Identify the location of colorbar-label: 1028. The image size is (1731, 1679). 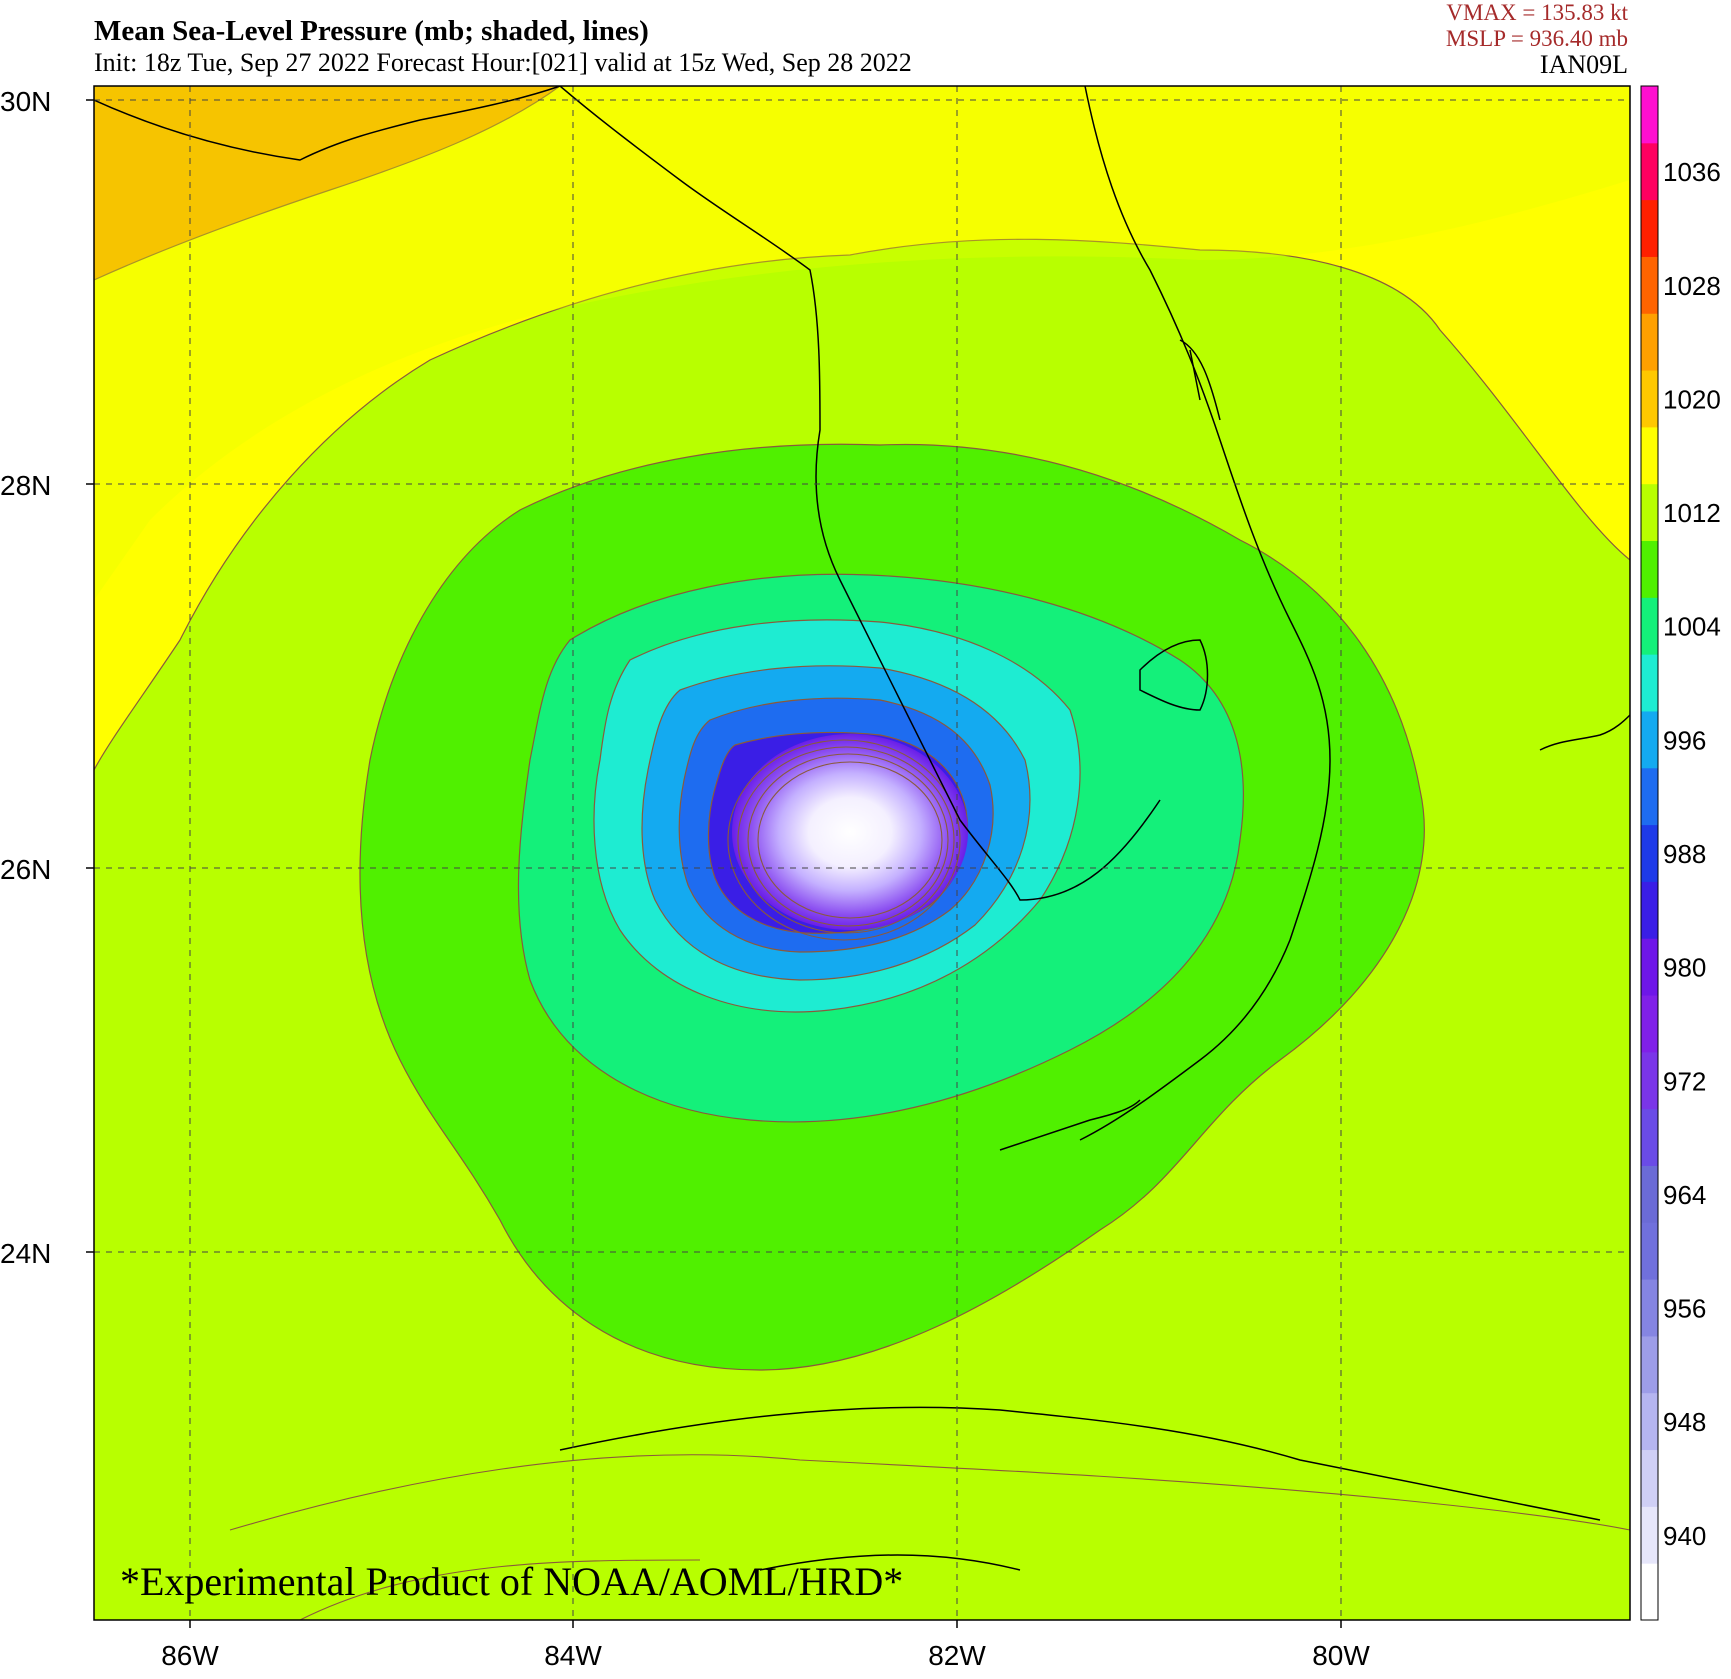
(1692, 286).